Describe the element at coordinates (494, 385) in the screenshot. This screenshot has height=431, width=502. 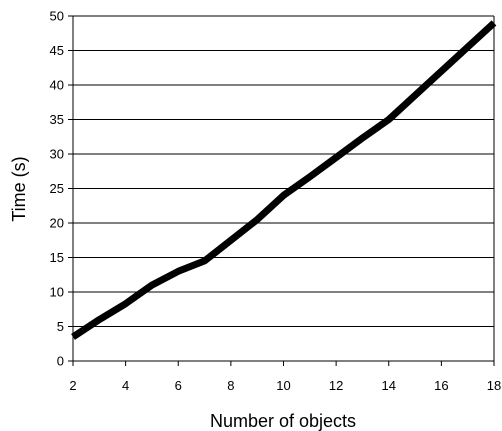
I see `x-tick-label: 18` at that location.